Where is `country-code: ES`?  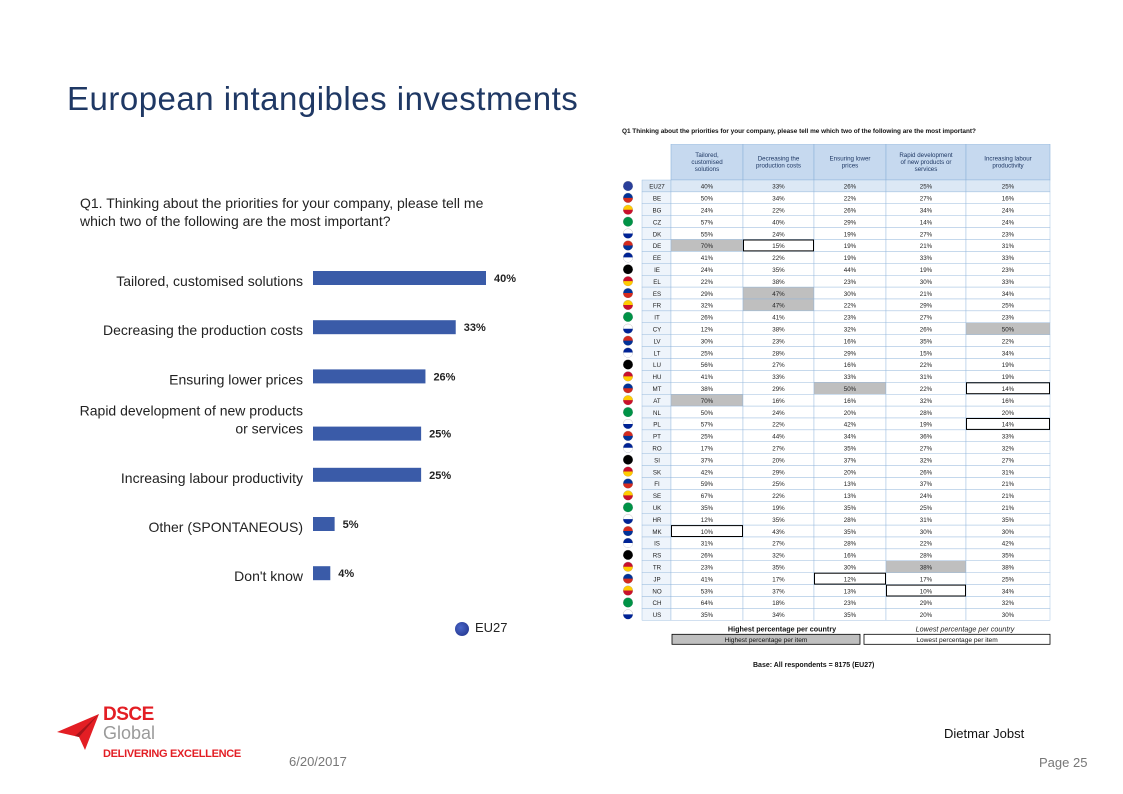 country-code: ES is located at coordinates (657, 294).